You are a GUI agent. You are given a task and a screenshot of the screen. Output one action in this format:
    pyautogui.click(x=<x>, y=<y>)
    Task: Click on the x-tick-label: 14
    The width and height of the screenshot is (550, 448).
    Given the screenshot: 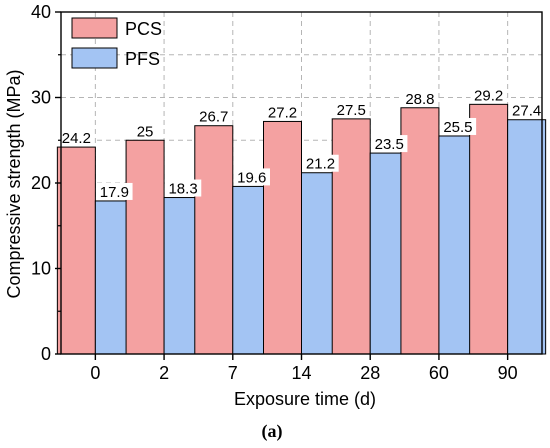 What is the action you would take?
    pyautogui.click(x=301, y=373)
    